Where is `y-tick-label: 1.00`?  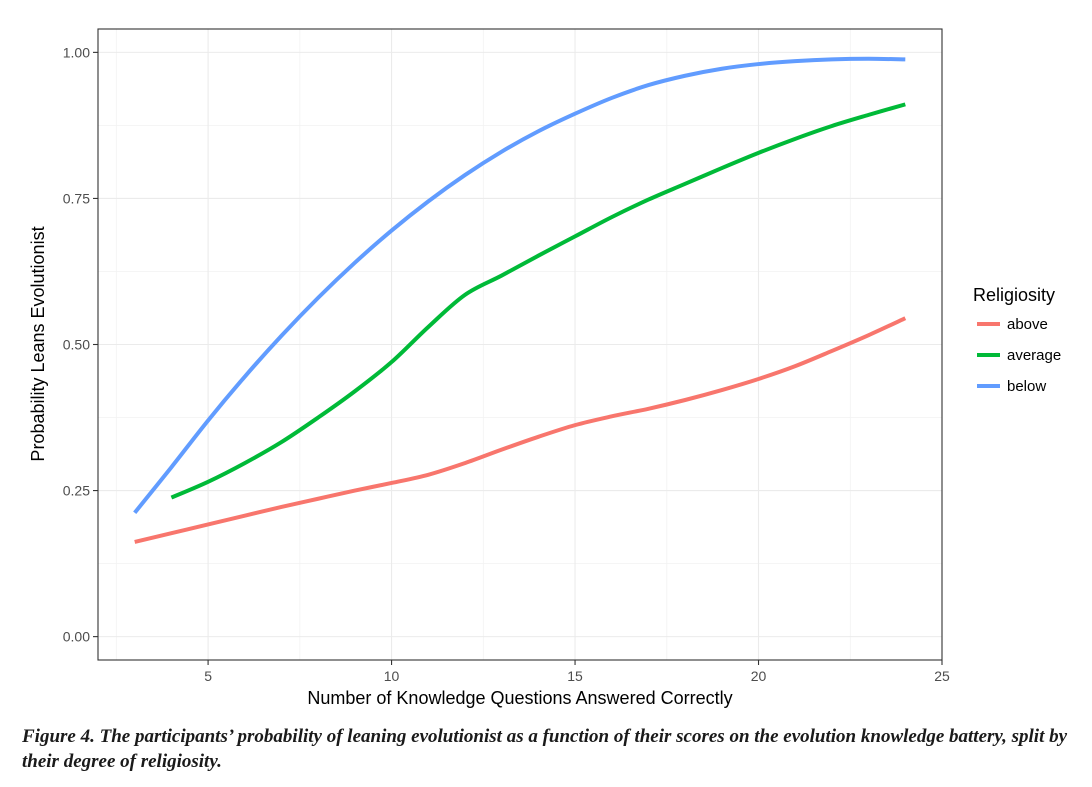
y-tick-label: 1.00 is located at coordinates (76, 52).